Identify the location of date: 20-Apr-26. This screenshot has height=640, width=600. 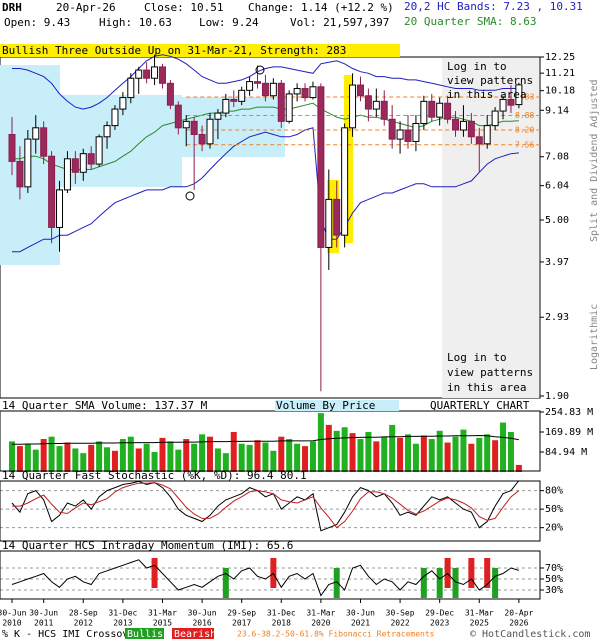
(86, 7).